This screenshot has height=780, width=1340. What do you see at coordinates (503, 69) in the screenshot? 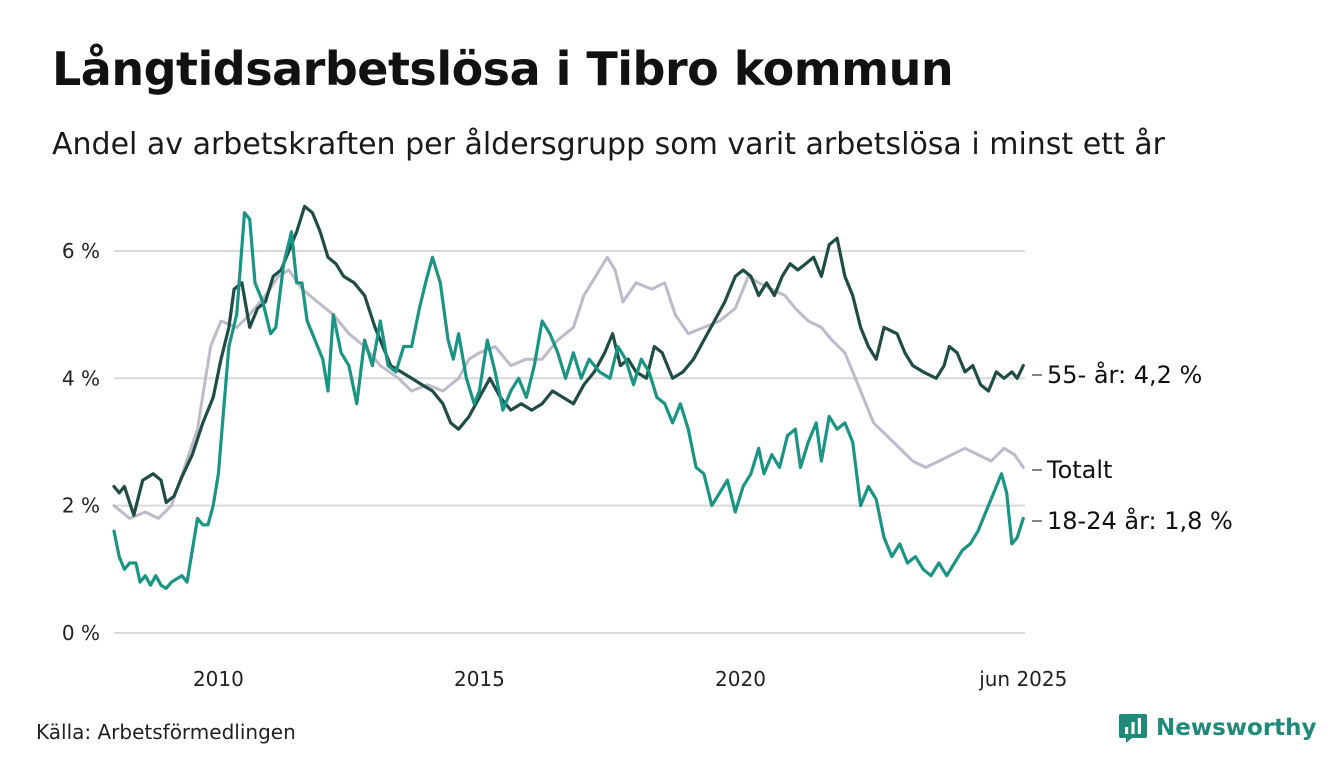
I see `chart-title: Långtidsarbetslösa i Tibro kommun` at bounding box center [503, 69].